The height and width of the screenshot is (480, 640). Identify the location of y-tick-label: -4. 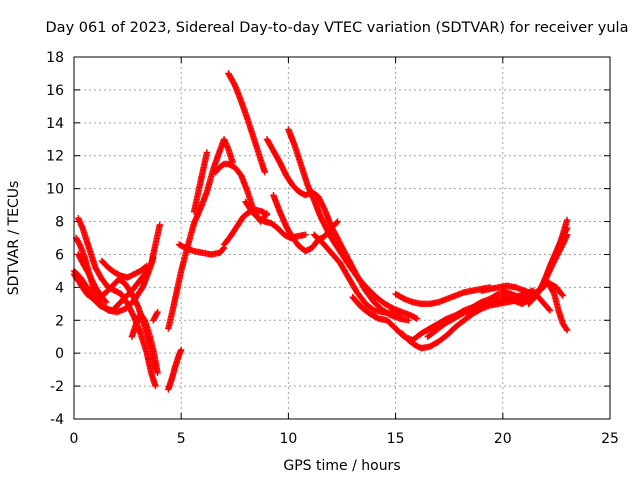
(57, 420).